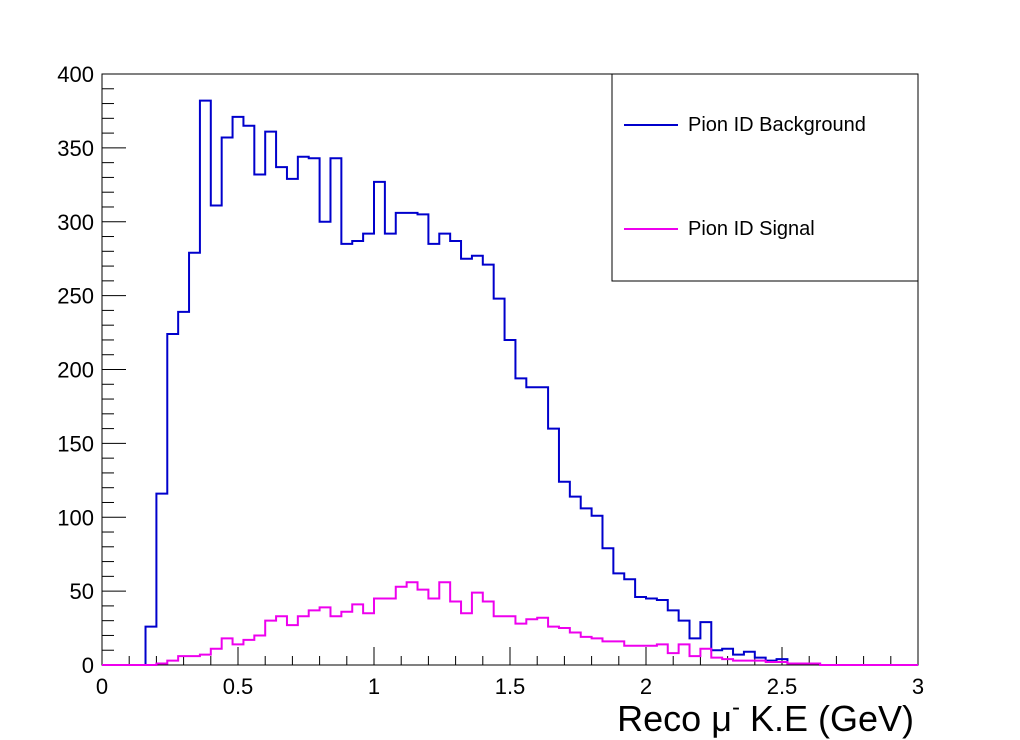 The width and height of the screenshot is (1020, 740). Describe the element at coordinates (782, 686) in the screenshot. I see `x-tick-label: 2.5` at that location.